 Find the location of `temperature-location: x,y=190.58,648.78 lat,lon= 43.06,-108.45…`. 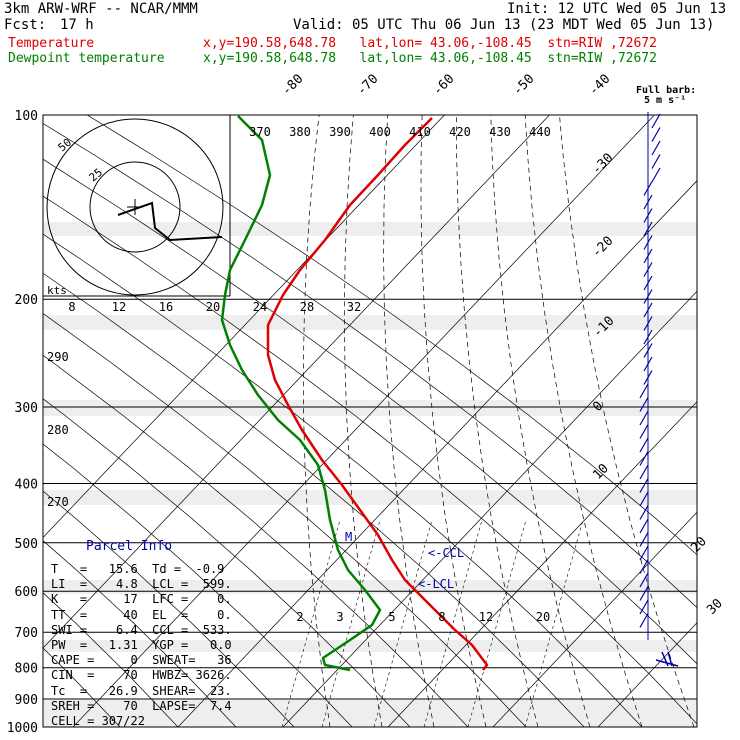

temperature-location: x,y=190.58,648.78 lat,lon= 43.06,-108.45… is located at coordinates (430, 43).